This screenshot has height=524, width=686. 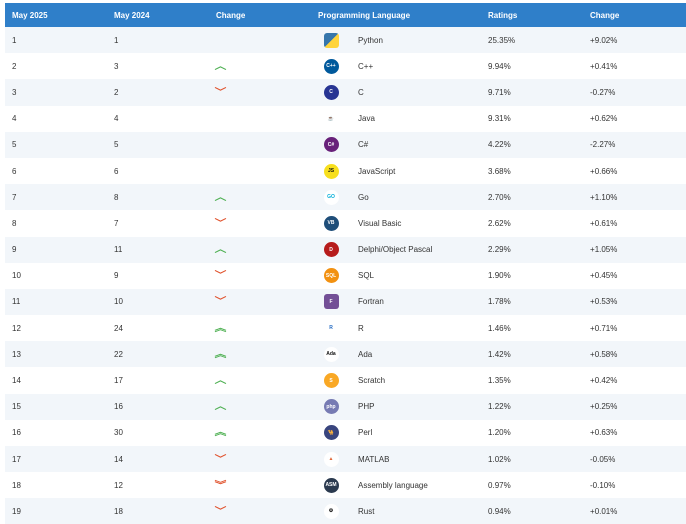 What do you see at coordinates (116, 171) in the screenshot?
I see `rank-may-2024: 6` at bounding box center [116, 171].